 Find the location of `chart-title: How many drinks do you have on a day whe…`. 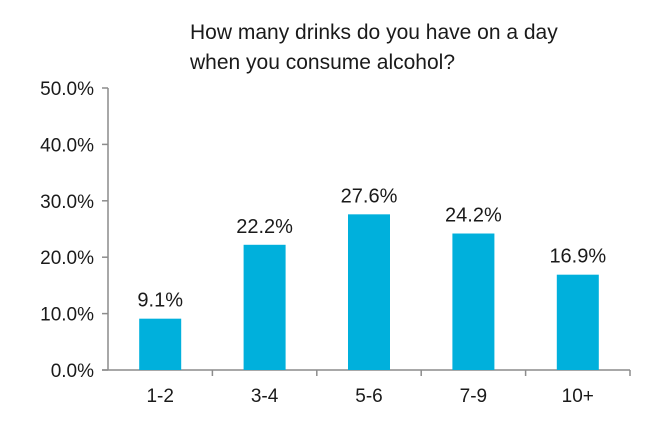

chart-title: How many drinks do you have on a day whe… is located at coordinates (410, 48).